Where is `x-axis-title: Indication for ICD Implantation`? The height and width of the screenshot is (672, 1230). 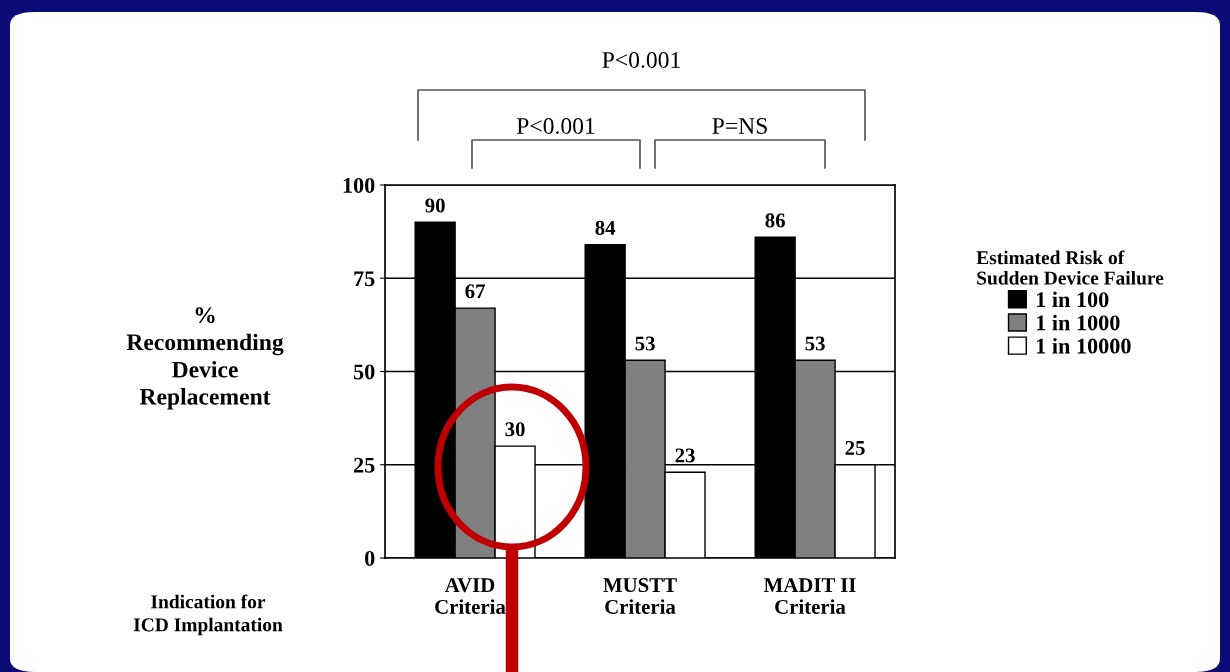
x-axis-title: Indication for ICD Implantation is located at coordinates (208, 615).